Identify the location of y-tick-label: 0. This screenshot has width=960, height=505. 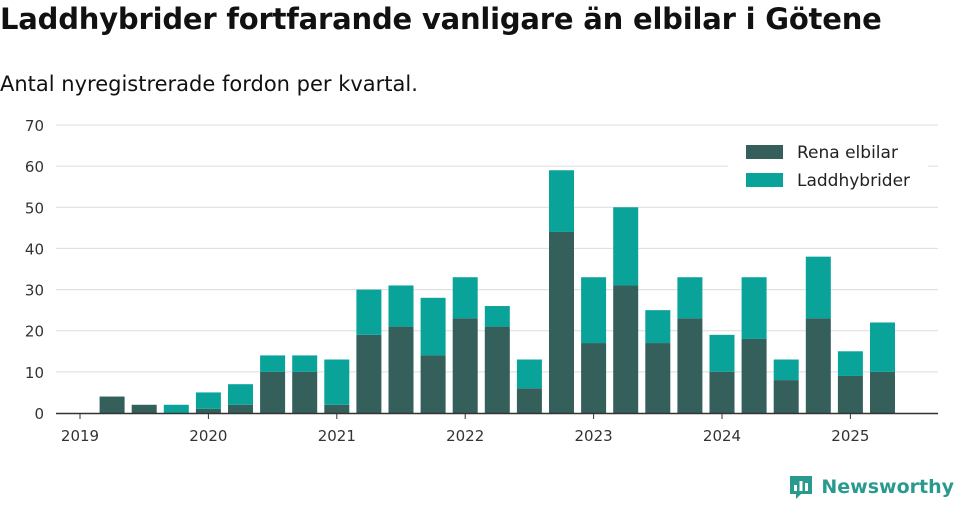
(39, 414).